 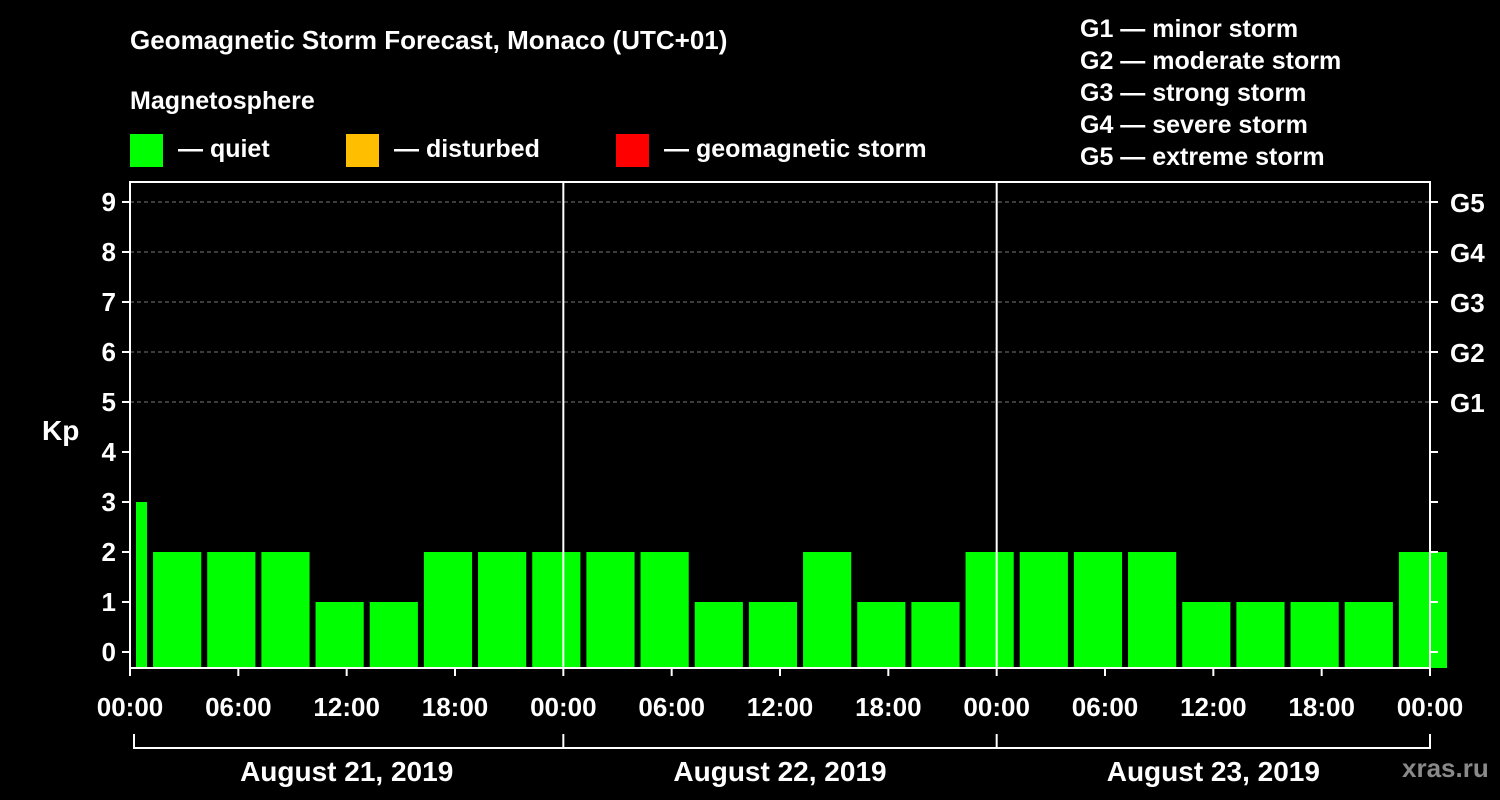 What do you see at coordinates (1193, 93) in the screenshot?
I see `storm-scale-g3: G3 — strong storm` at bounding box center [1193, 93].